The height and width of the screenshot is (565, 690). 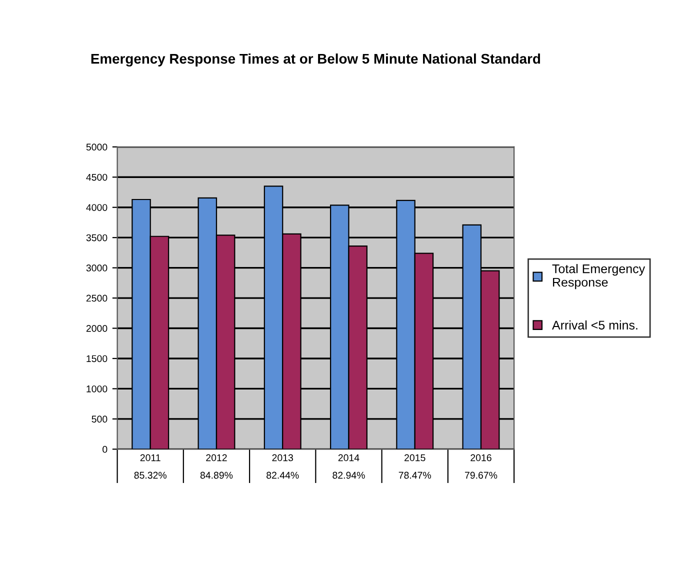 What do you see at coordinates (97, 298) in the screenshot?
I see `y-tick-label: 2500` at bounding box center [97, 298].